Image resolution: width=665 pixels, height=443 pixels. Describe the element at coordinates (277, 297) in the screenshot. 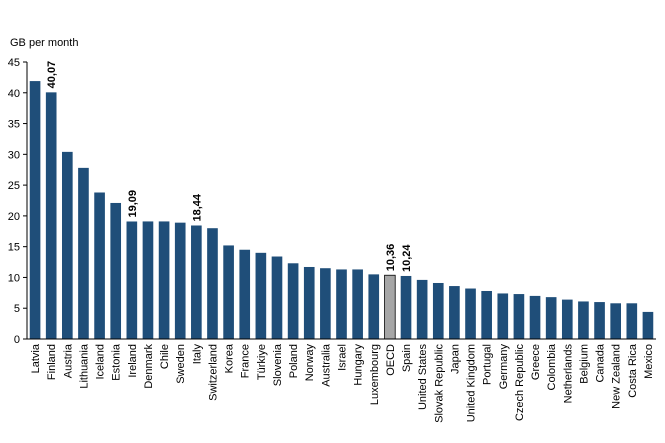

I see `bar-slovenia` at that location.